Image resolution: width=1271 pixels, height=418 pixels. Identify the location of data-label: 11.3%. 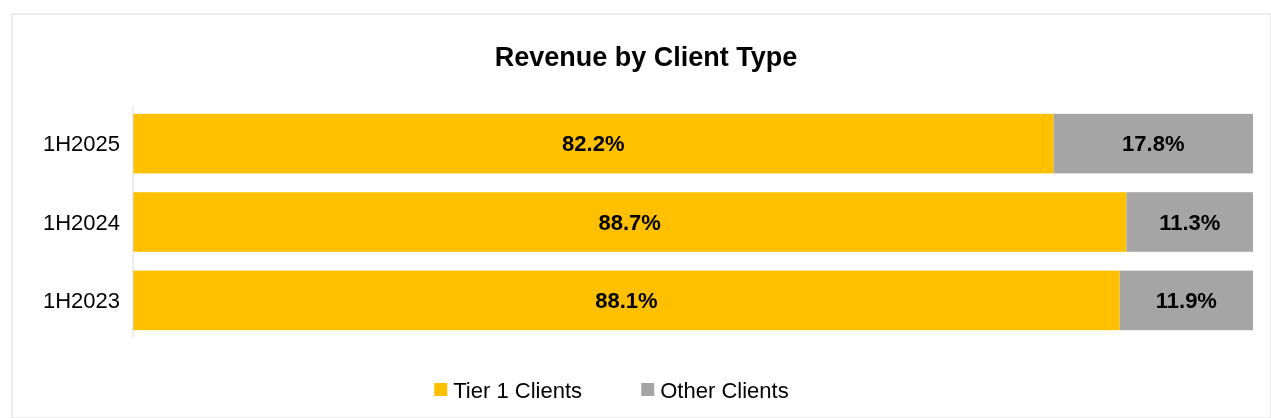
(1190, 222).